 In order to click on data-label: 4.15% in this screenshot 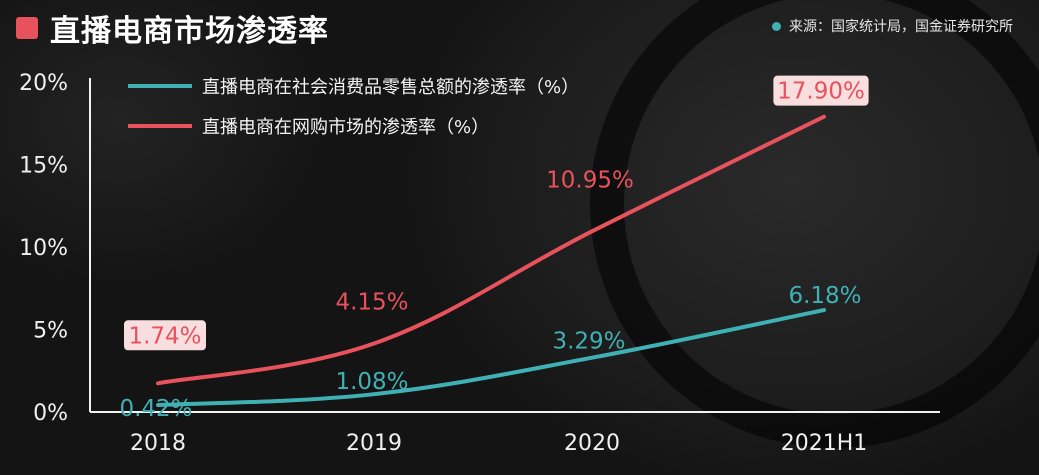, I will do `click(371, 303)`.